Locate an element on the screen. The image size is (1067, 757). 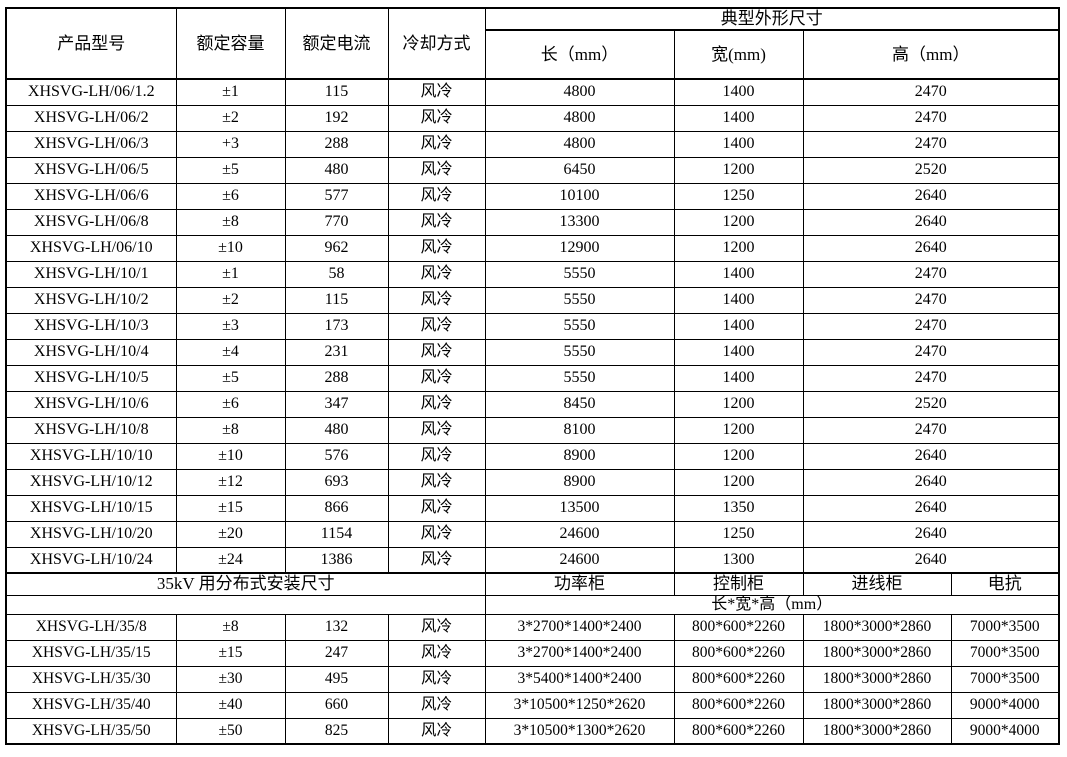
cell-current: 495 is located at coordinates (336, 679).